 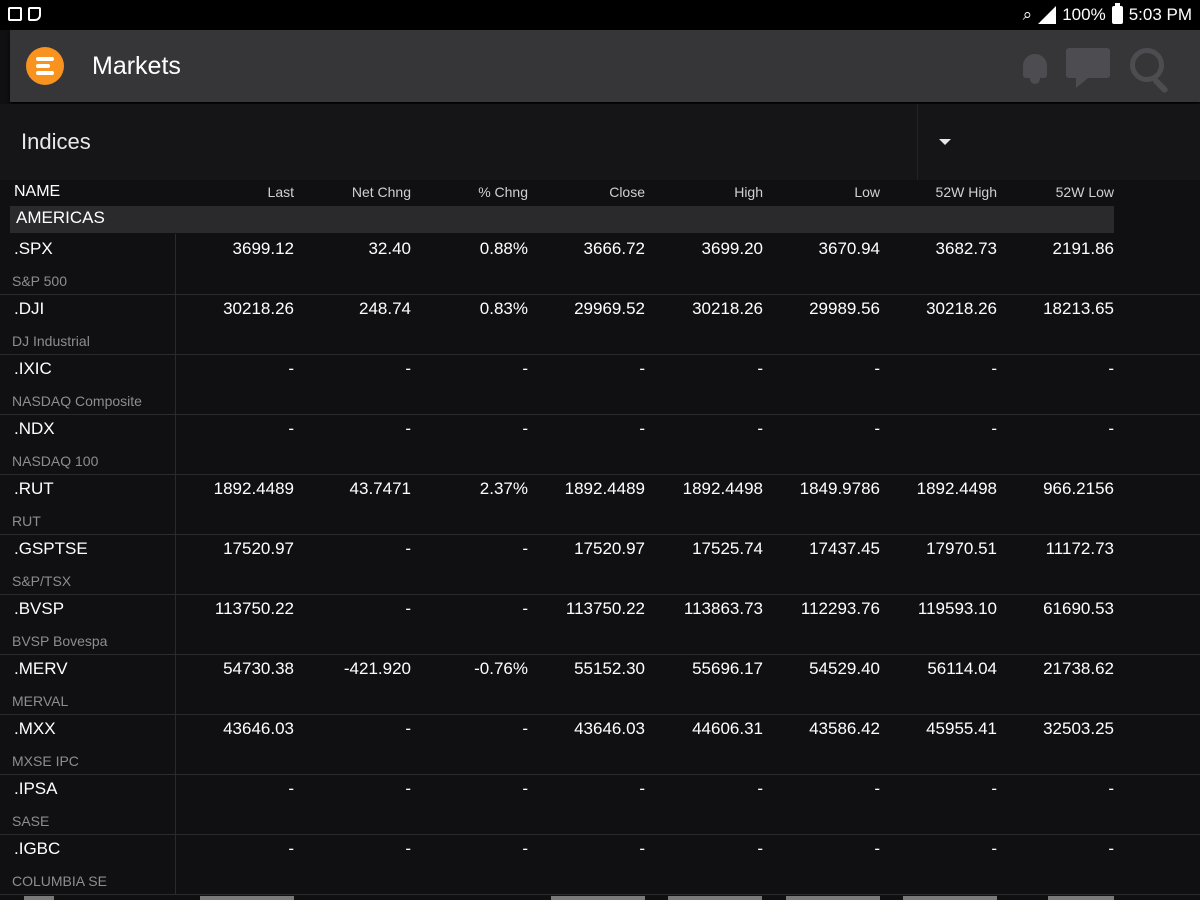 What do you see at coordinates (56, 141) in the screenshot?
I see `category-selector-label: Indices` at bounding box center [56, 141].